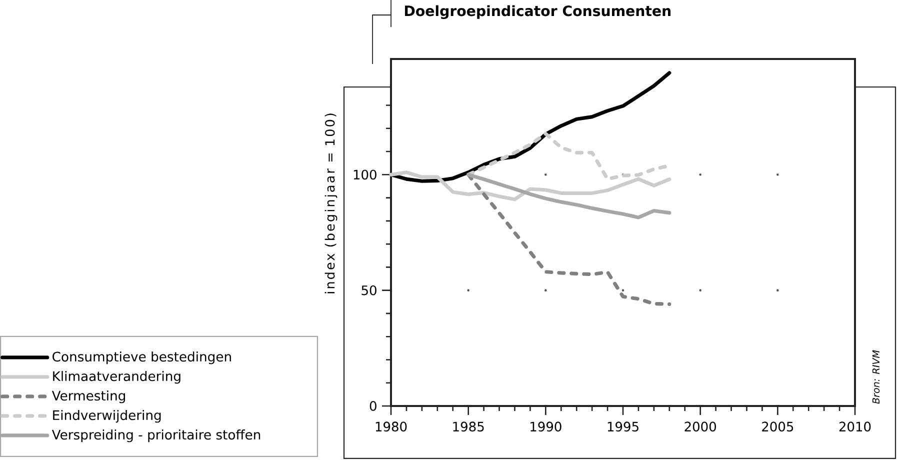  What do you see at coordinates (876, 377) in the screenshot?
I see `text: Bron: RIVM` at bounding box center [876, 377].